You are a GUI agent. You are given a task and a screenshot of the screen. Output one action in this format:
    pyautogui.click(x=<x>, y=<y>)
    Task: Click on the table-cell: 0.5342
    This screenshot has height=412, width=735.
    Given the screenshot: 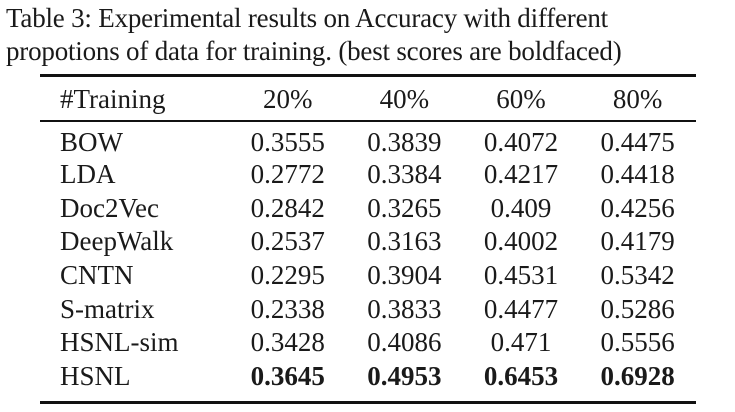 What is the action you would take?
    pyautogui.click(x=637, y=275)
    